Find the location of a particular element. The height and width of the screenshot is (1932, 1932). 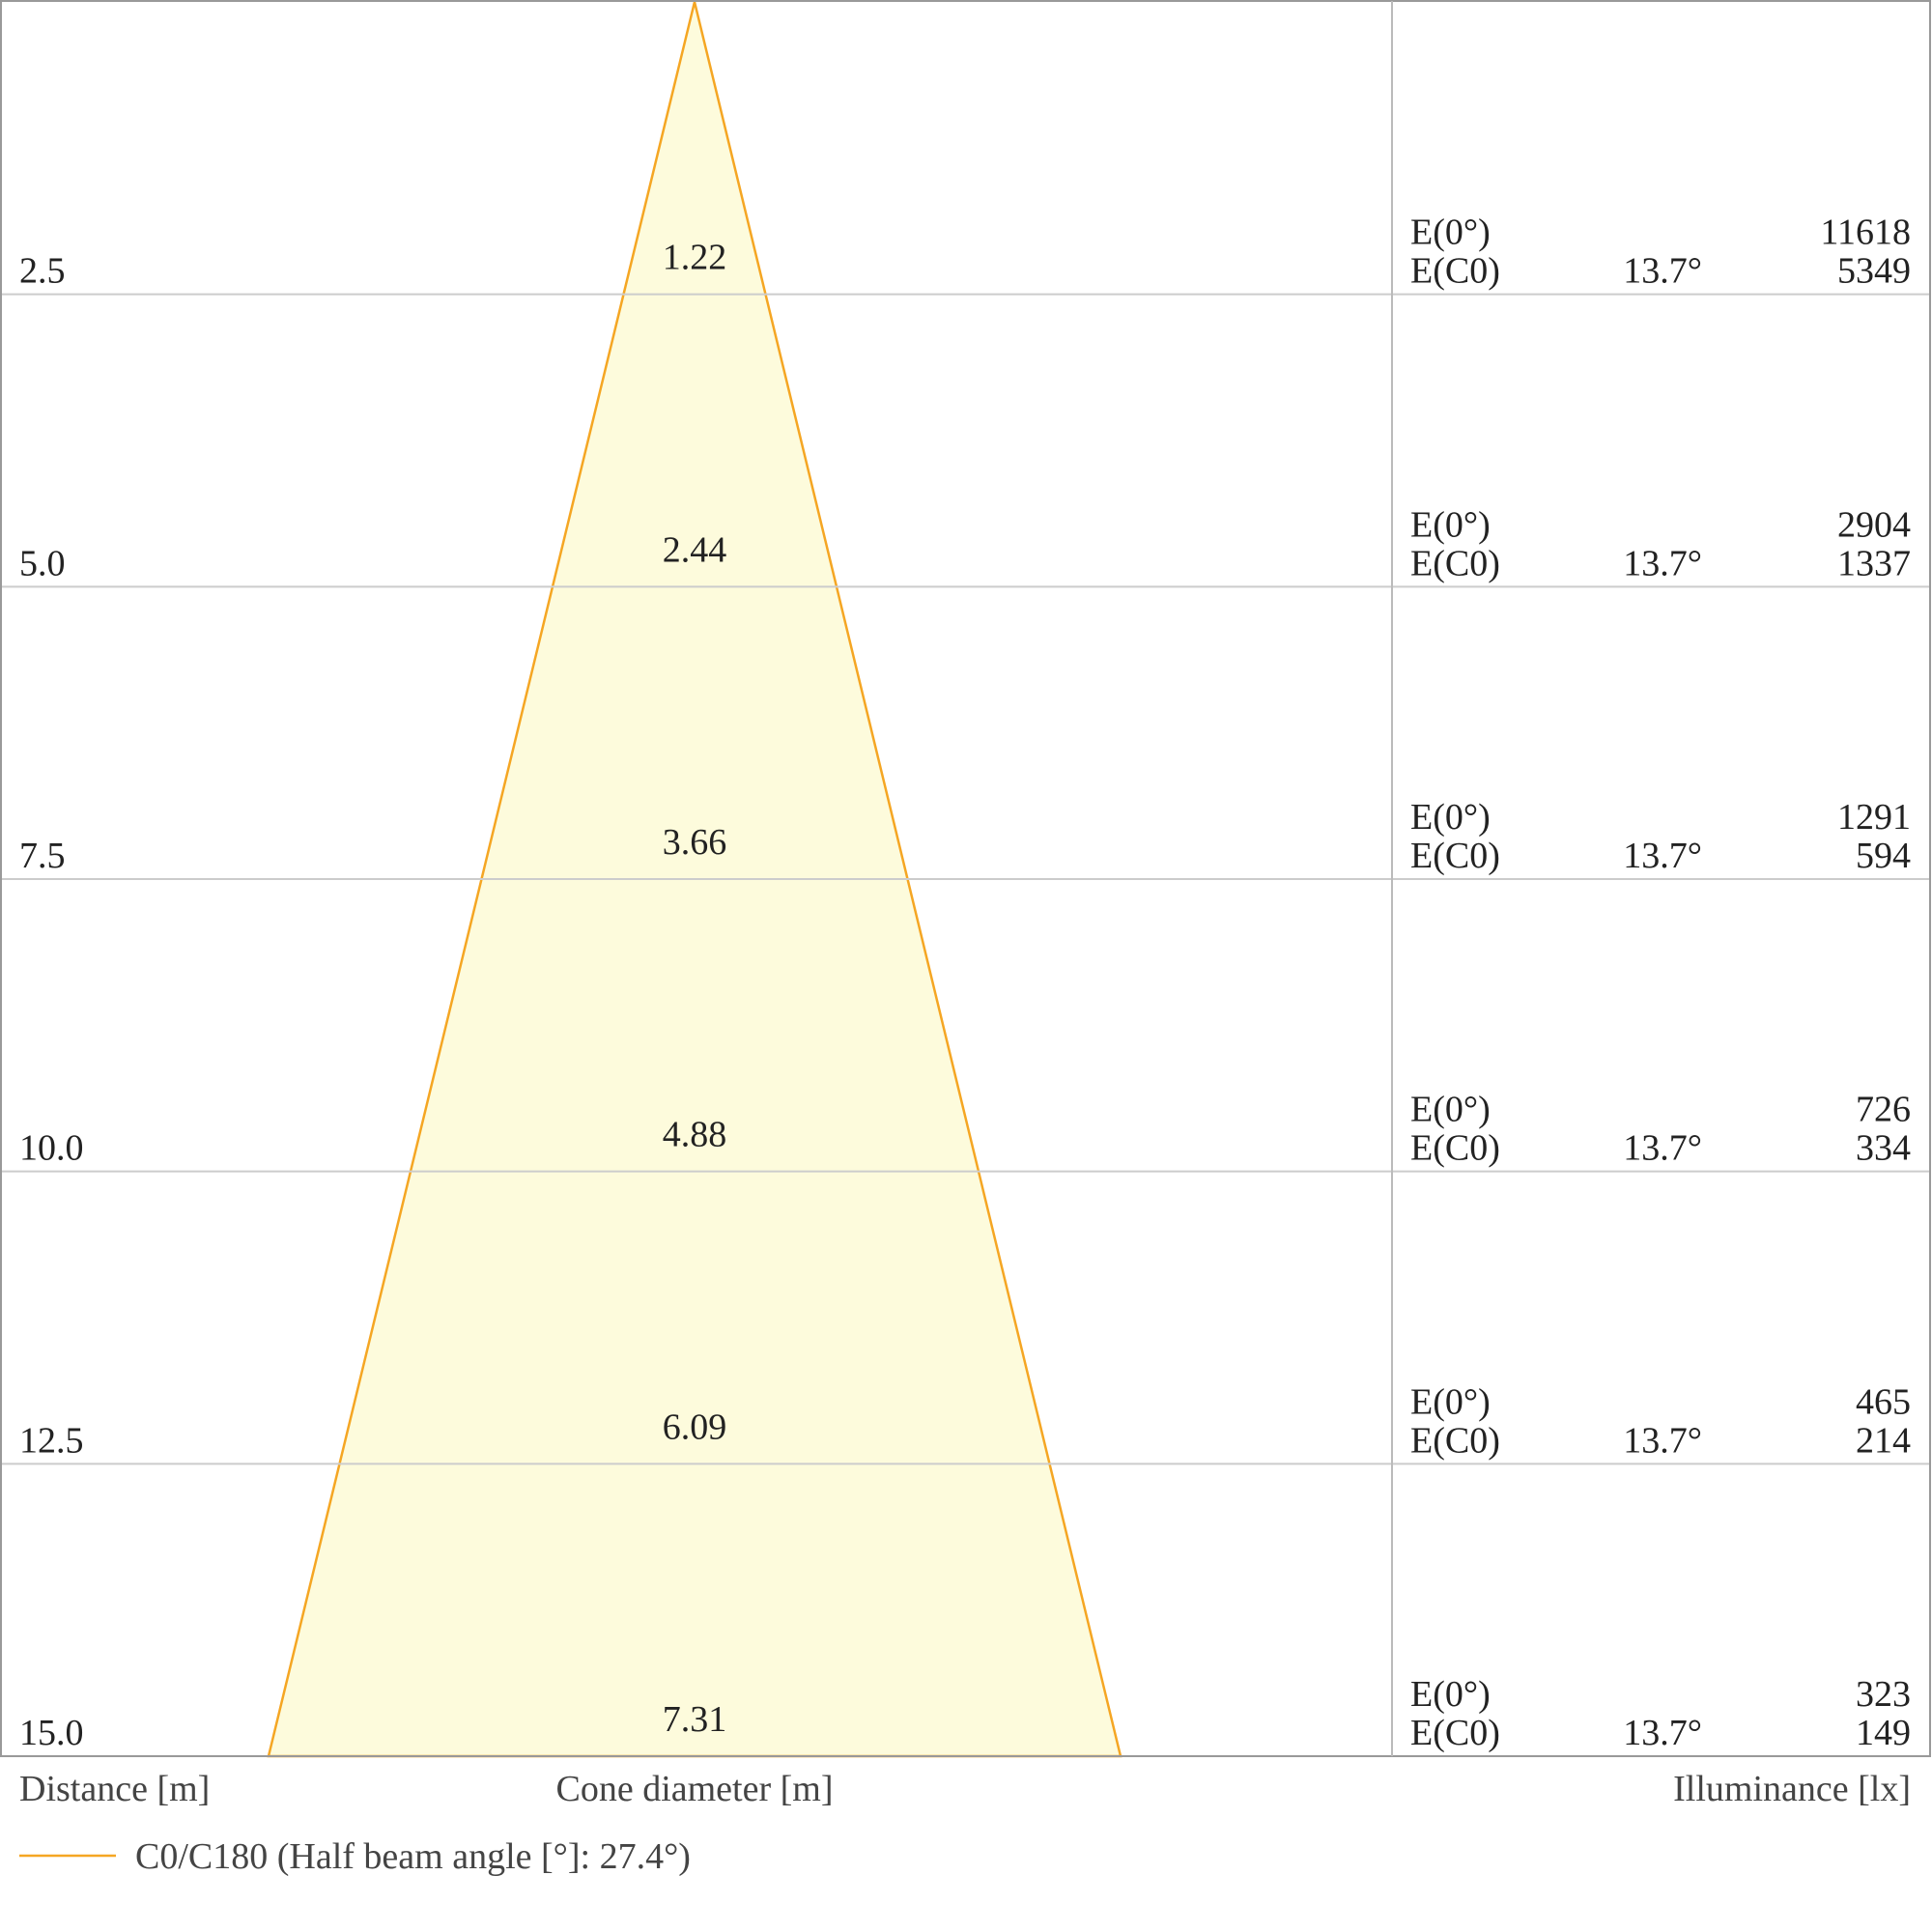

ec0-value: 5349 is located at coordinates (1874, 271).